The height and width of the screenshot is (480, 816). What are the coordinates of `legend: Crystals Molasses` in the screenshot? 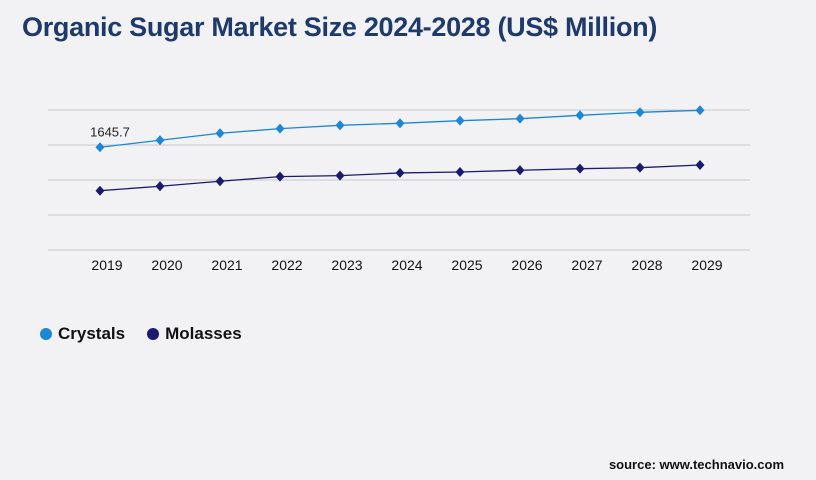 It's located at (141, 334).